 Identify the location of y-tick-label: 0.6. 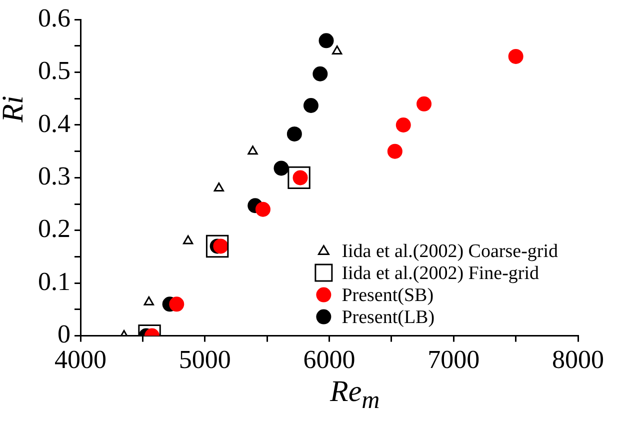
(54, 17).